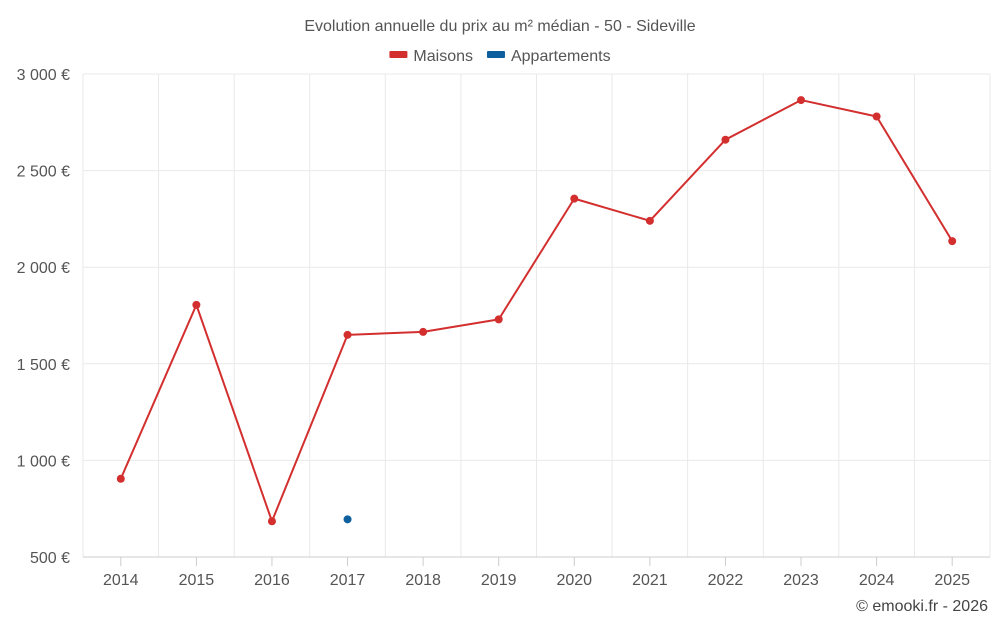 This screenshot has height=625, width=1000. Describe the element at coordinates (121, 580) in the screenshot. I see `x-tick-label: 2014` at that location.